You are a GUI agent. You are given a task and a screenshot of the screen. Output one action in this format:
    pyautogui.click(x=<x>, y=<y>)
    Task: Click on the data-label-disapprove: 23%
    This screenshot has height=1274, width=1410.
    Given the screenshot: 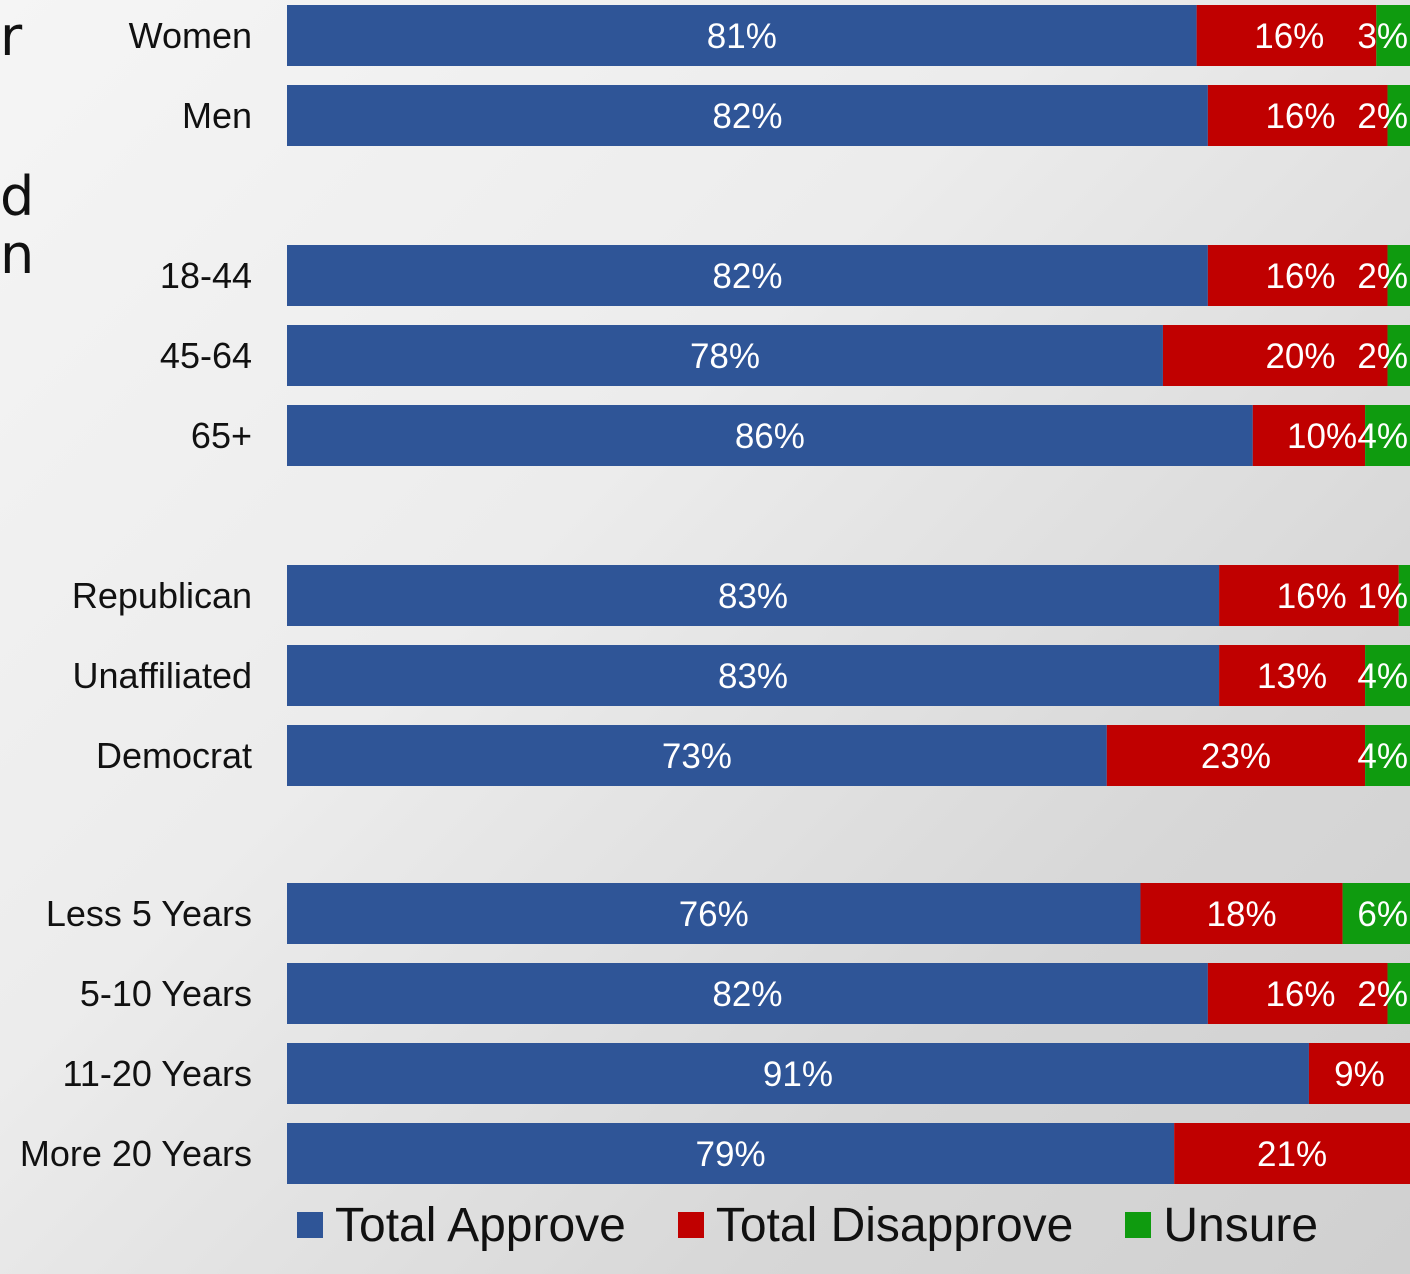 What is the action you would take?
    pyautogui.click(x=1236, y=756)
    